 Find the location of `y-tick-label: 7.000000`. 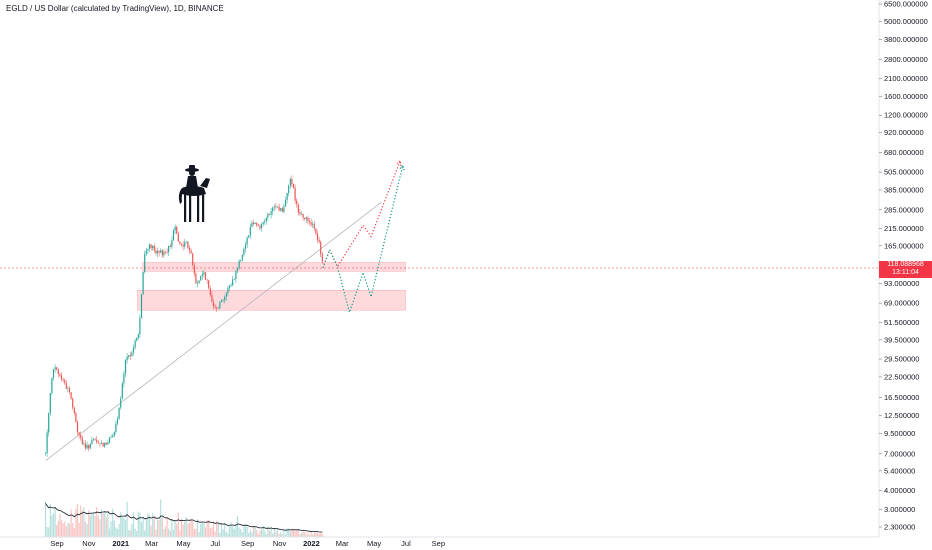

y-tick-label: 7.000000 is located at coordinates (899, 453).